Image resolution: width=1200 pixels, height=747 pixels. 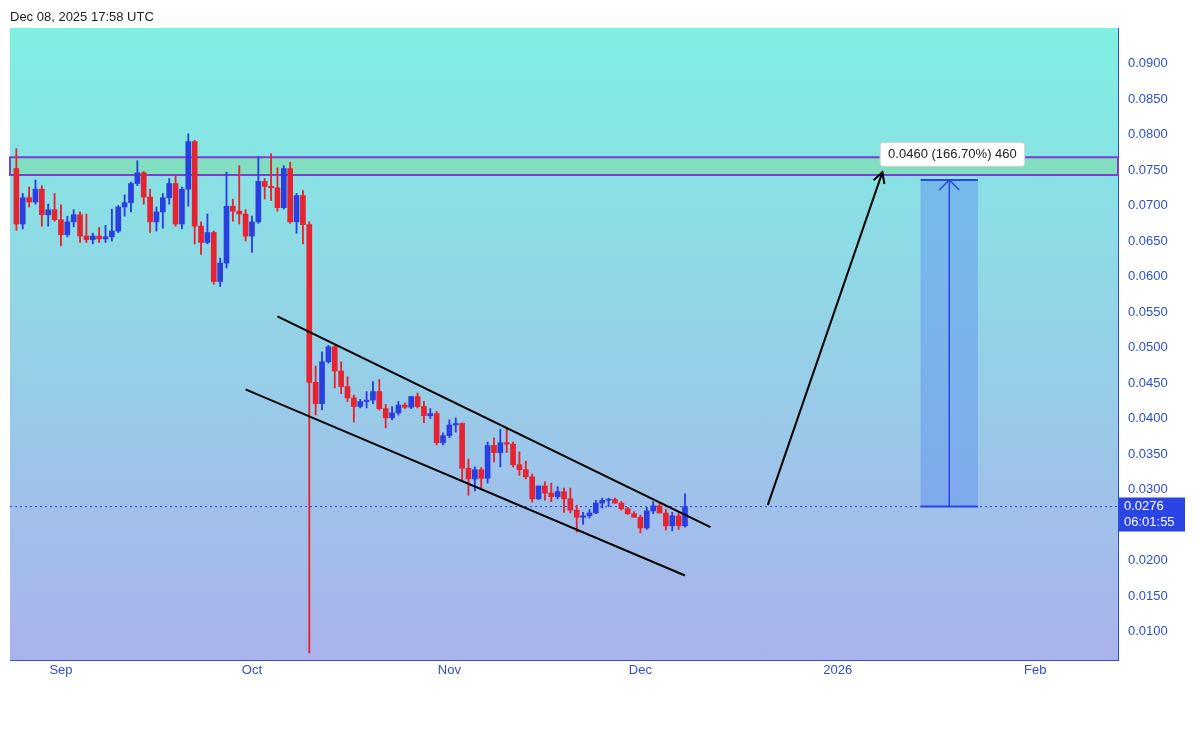 What do you see at coordinates (1148, 560) in the screenshot?
I see `y-tick-label: 0.0200` at bounding box center [1148, 560].